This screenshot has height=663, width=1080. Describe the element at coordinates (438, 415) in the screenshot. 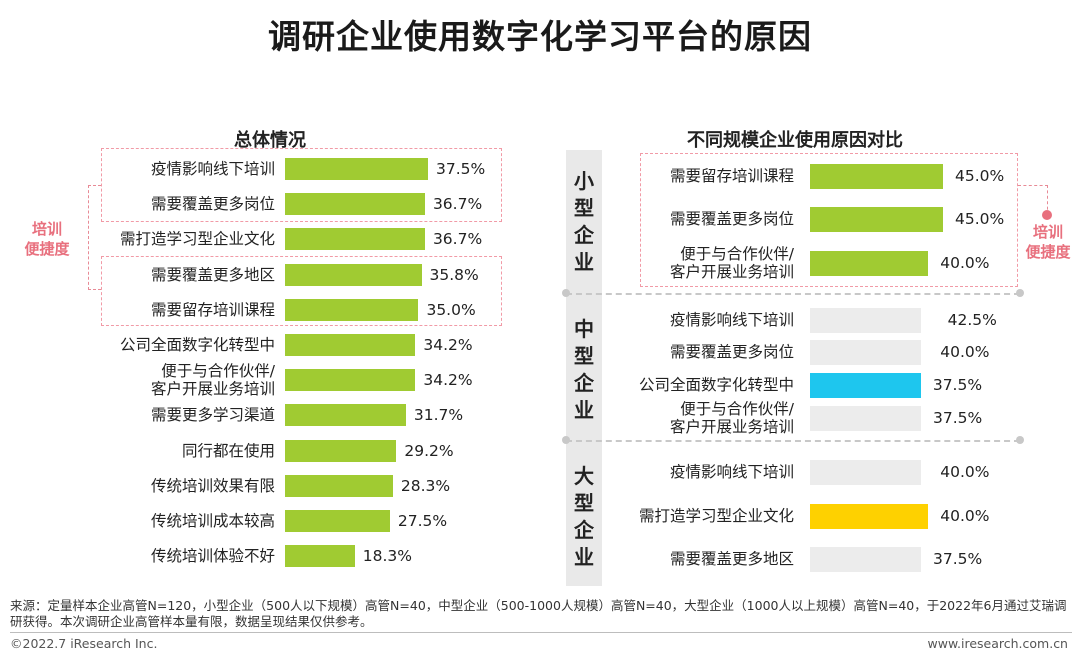

I see `data-label: 31.7%` at that location.